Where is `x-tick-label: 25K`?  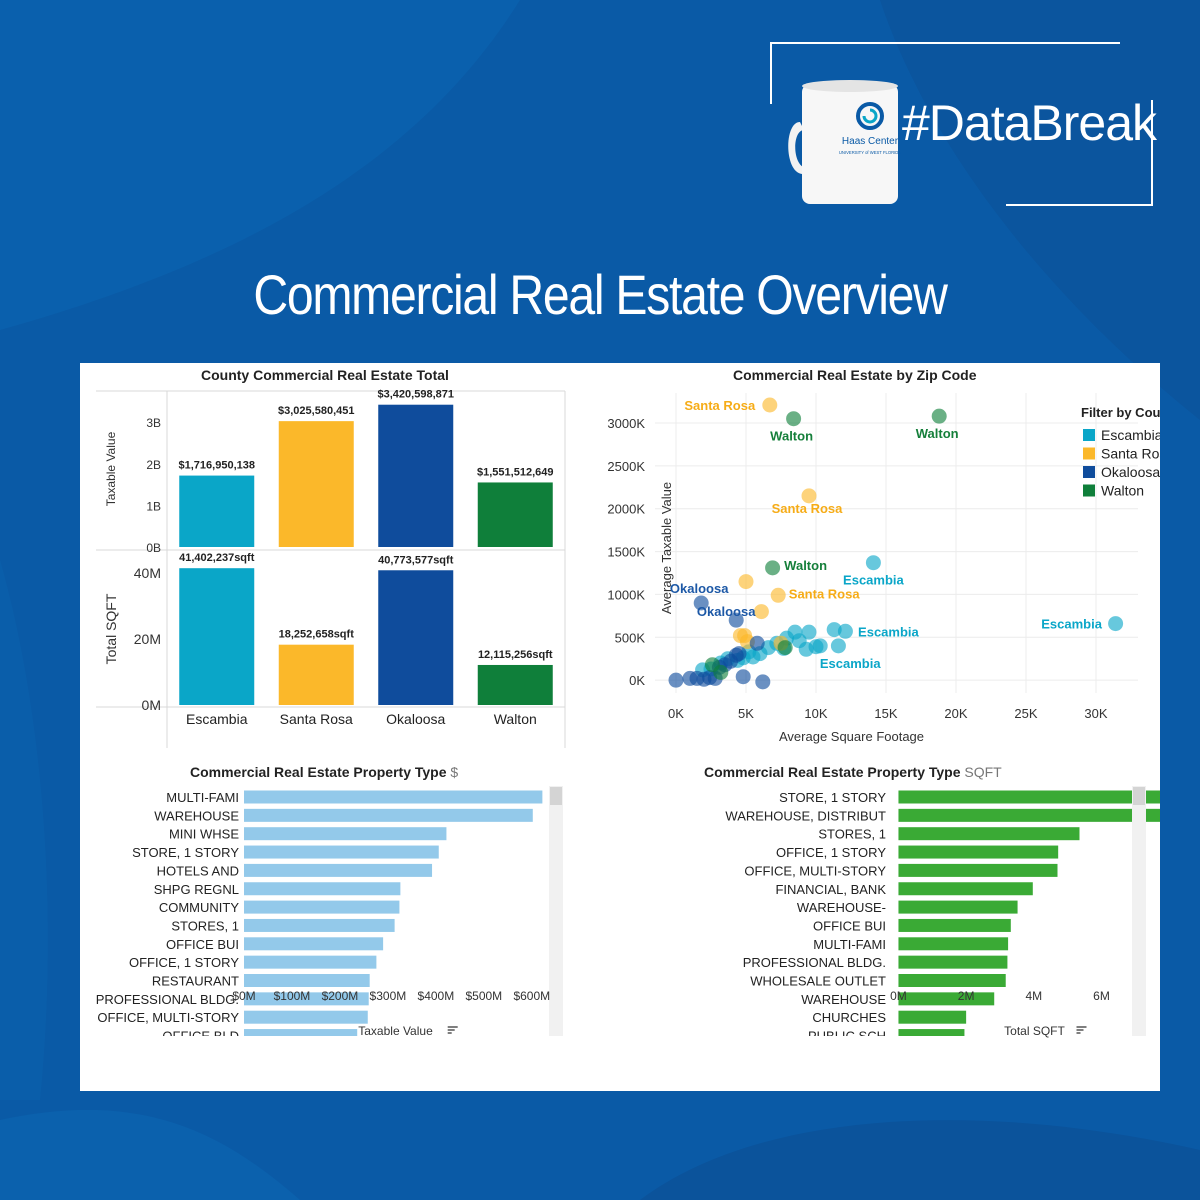
x-tick-label: 25K is located at coordinates (1025, 713).